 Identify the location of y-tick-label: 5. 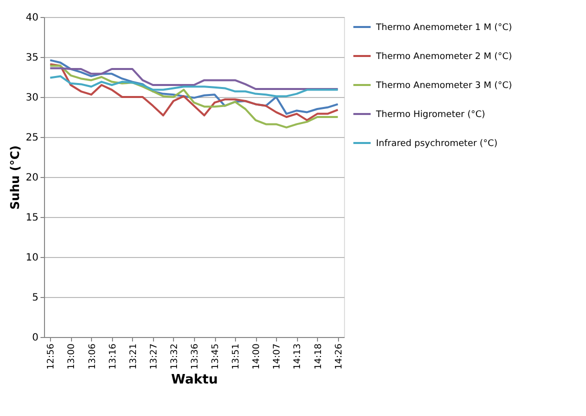
(35, 298).